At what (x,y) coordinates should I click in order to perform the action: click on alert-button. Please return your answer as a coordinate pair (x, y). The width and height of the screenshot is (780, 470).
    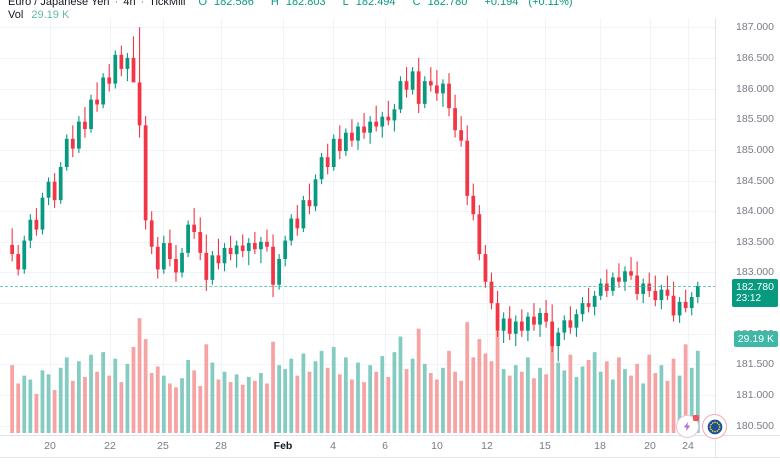
    Looking at the image, I should click on (687, 426).